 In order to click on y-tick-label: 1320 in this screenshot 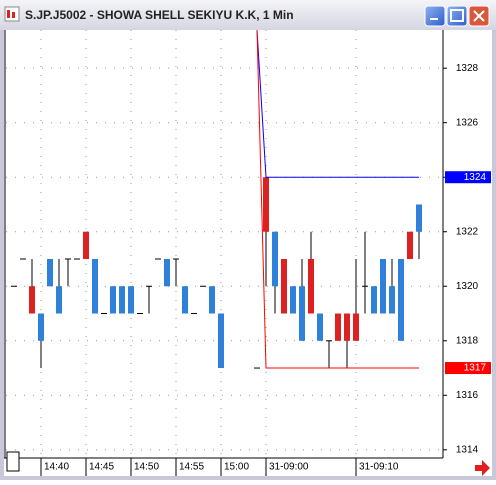, I will do `click(467, 286)`.